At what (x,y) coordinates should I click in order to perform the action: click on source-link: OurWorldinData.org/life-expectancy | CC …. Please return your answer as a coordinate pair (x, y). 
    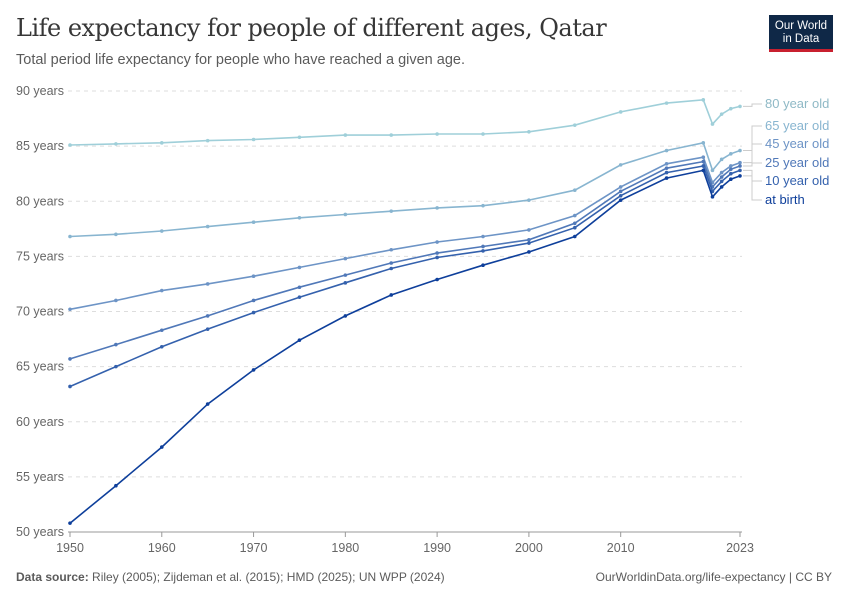
    Looking at the image, I should click on (713, 577).